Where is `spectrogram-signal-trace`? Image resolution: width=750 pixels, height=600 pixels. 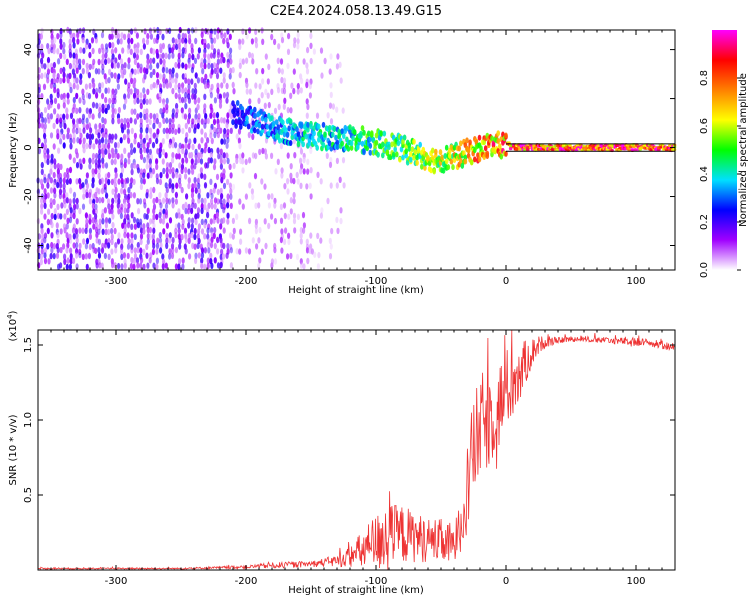 spectrogram-signal-trace is located at coordinates (454, 137).